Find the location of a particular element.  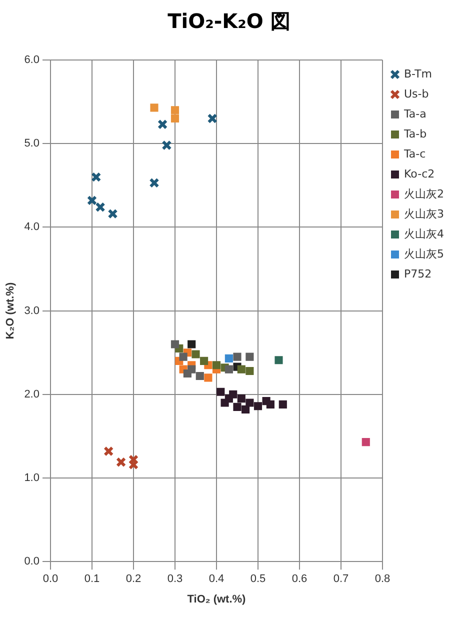

legend-label: 火山灰5 is located at coordinates (424, 253).